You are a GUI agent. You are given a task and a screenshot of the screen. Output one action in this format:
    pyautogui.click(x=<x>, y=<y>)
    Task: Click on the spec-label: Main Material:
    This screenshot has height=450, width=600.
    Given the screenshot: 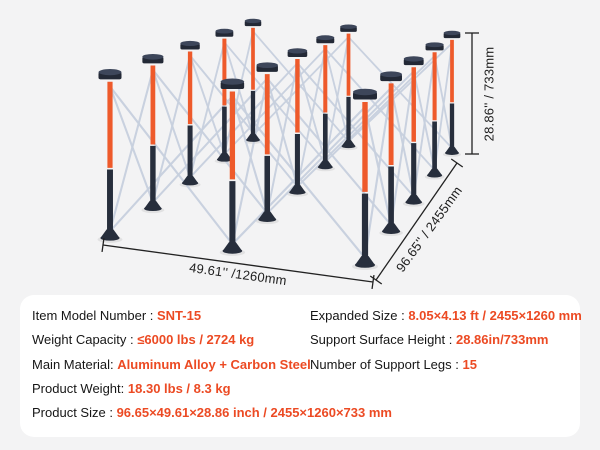 What is the action you would take?
    pyautogui.click(x=73, y=364)
    